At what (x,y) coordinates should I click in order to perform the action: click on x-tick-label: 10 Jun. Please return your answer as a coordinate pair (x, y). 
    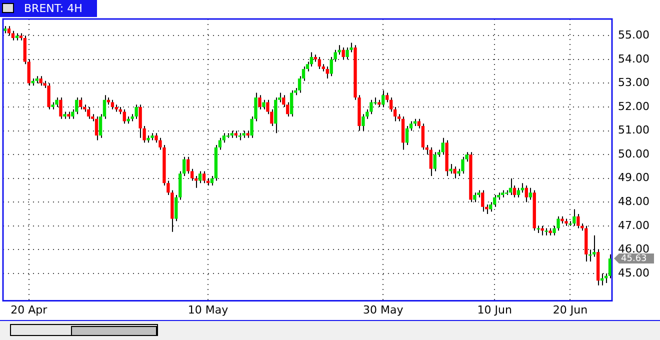
    Looking at the image, I should click on (494, 309).